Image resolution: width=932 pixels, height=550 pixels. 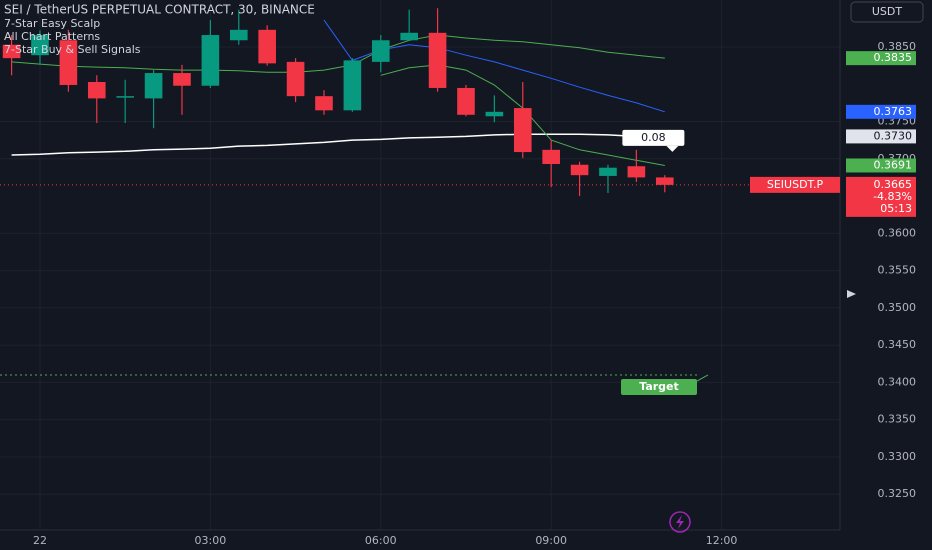 I want to click on x-tick-label: 22, so click(x=40, y=540).